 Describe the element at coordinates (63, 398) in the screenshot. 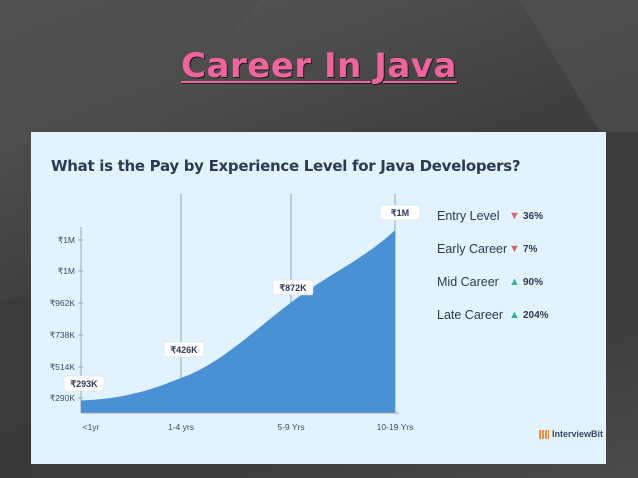

I see `y-tick-label: ₹290K` at that location.